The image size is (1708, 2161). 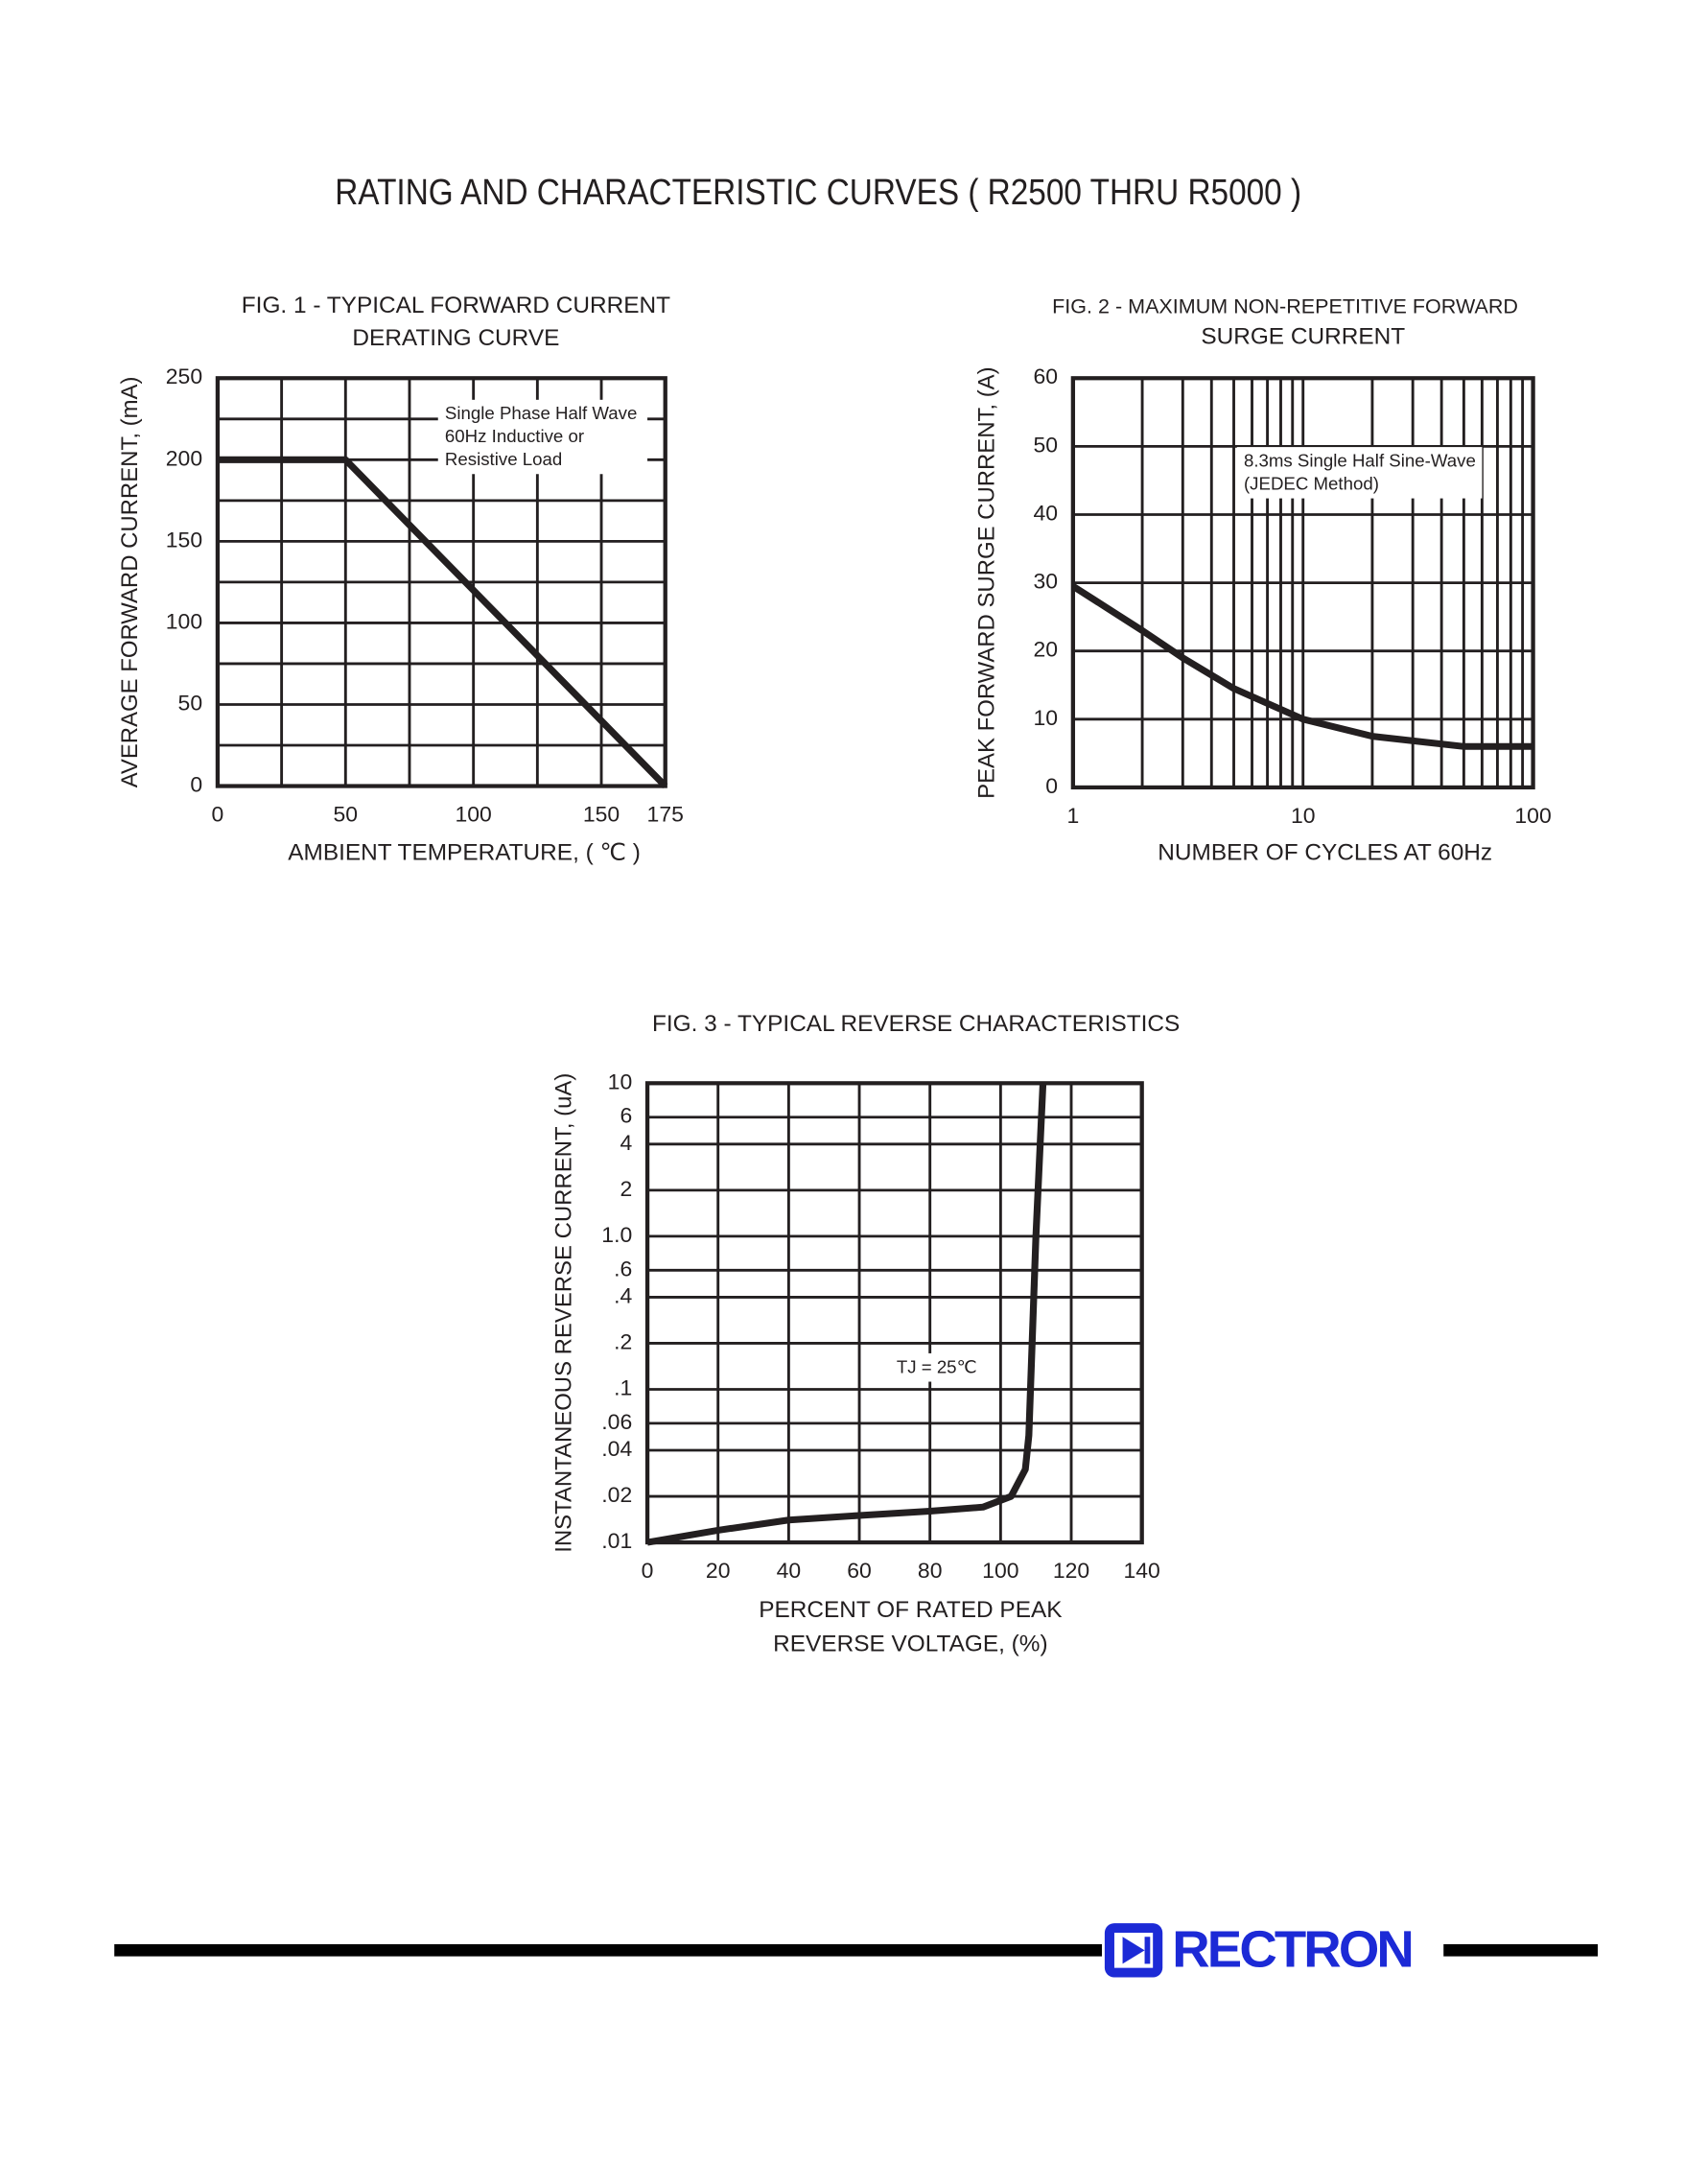 What do you see at coordinates (541, 413) in the screenshot?
I see `annotation: Single Phase Half Wave` at bounding box center [541, 413].